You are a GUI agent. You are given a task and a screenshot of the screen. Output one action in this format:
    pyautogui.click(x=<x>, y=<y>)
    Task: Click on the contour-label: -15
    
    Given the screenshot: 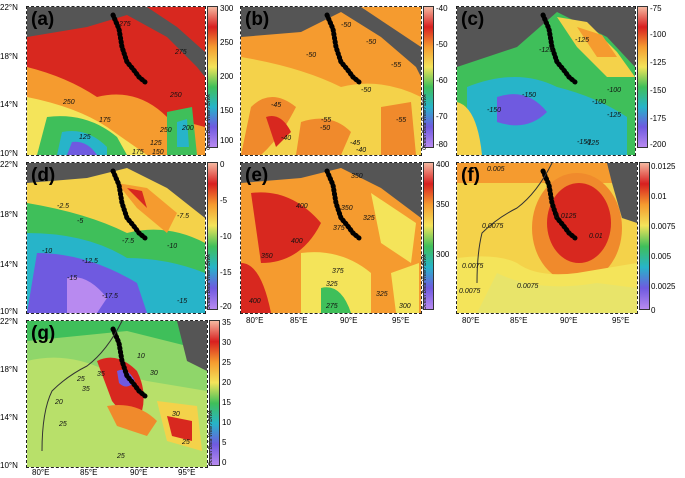 What is the action you would take?
    pyautogui.click(x=182, y=301)
    